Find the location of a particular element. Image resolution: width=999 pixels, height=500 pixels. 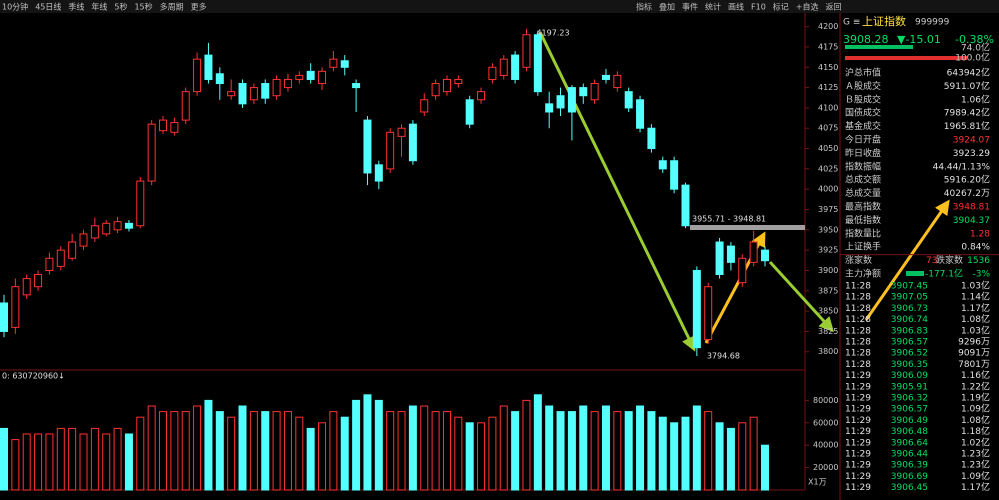

y-tick-label: 3825 is located at coordinates (828, 331).